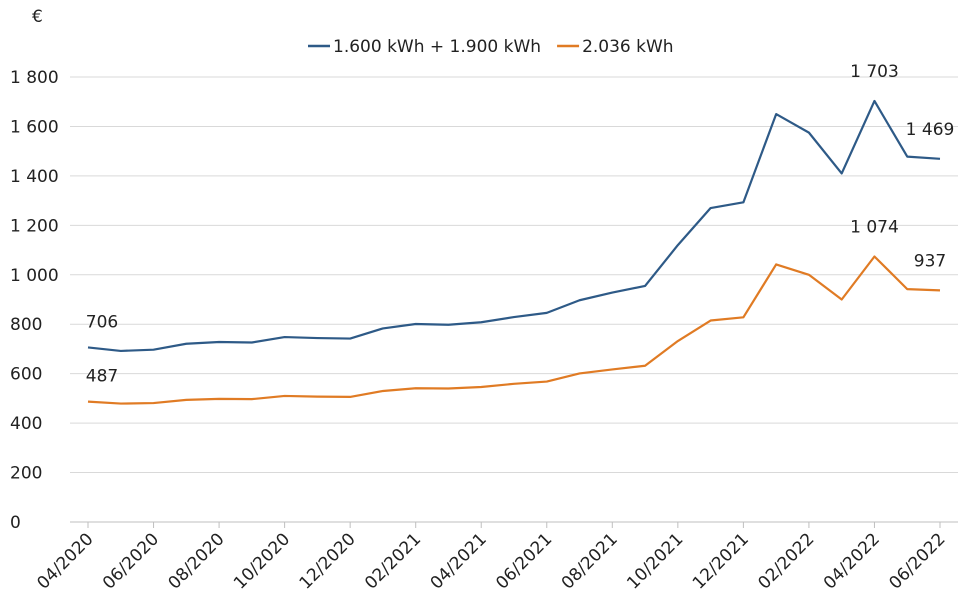 This screenshot has height=610, width=968. Describe the element at coordinates (655, 561) in the screenshot. I see `x-tick-label: 10/2021` at that location.